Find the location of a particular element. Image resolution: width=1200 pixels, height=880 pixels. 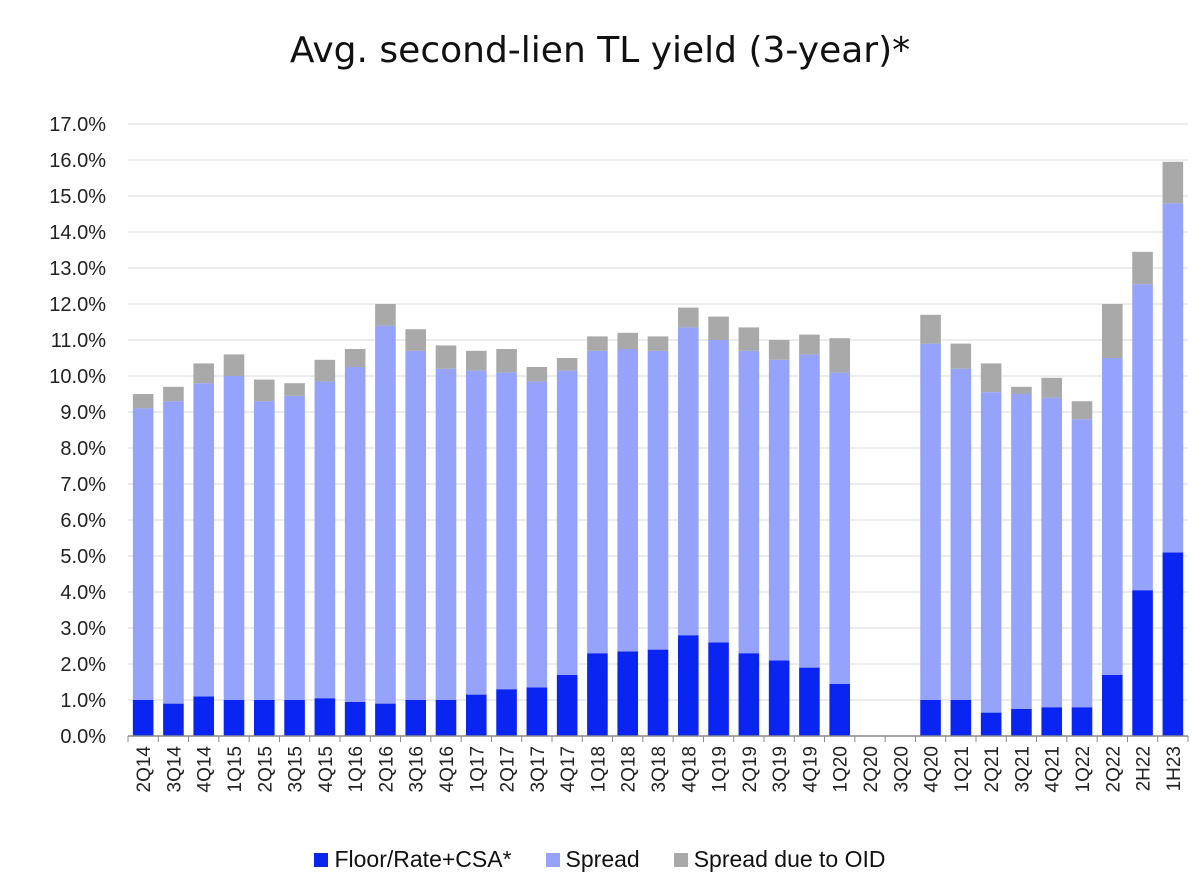

bar-spread-3q14 is located at coordinates (173, 552).